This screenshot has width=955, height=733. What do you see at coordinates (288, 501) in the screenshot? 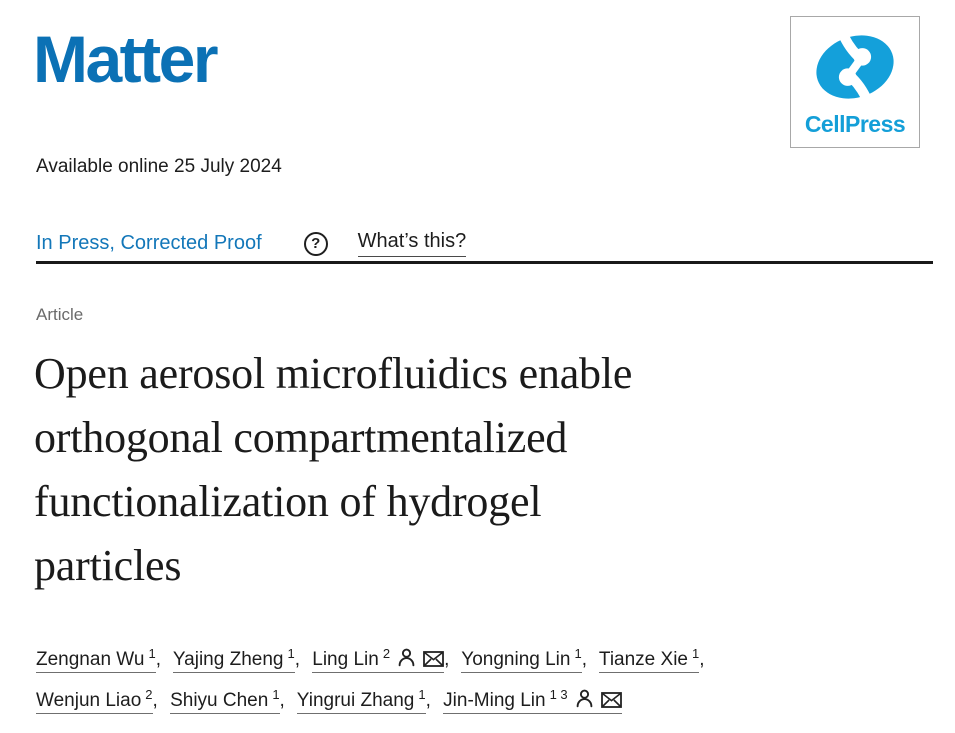
I see `title-line: functionalization of hydrogel` at bounding box center [288, 501].